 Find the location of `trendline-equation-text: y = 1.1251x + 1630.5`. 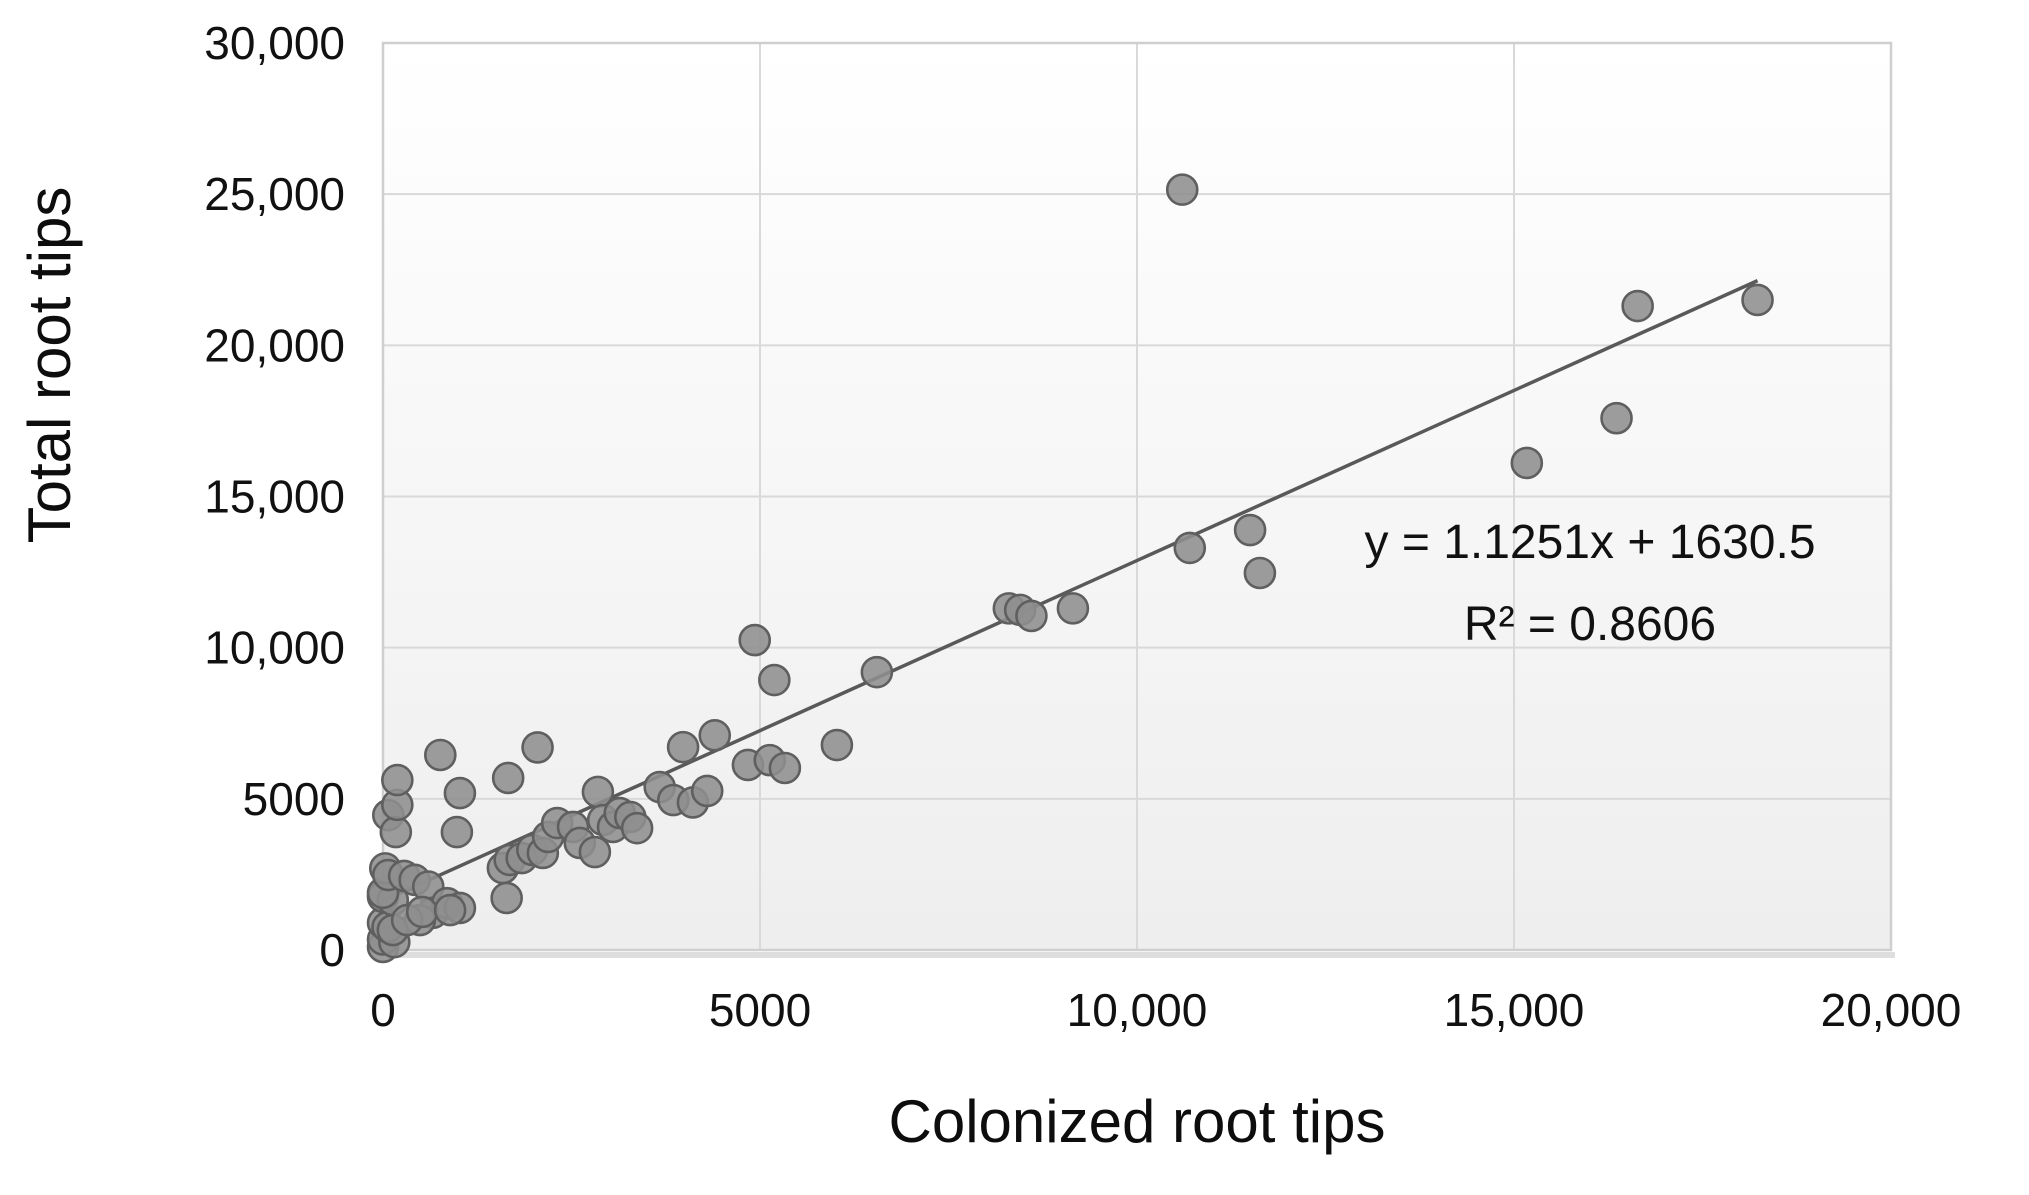

trendline-equation-text: y = 1.1251x + 1630.5 is located at coordinates (1589, 542).